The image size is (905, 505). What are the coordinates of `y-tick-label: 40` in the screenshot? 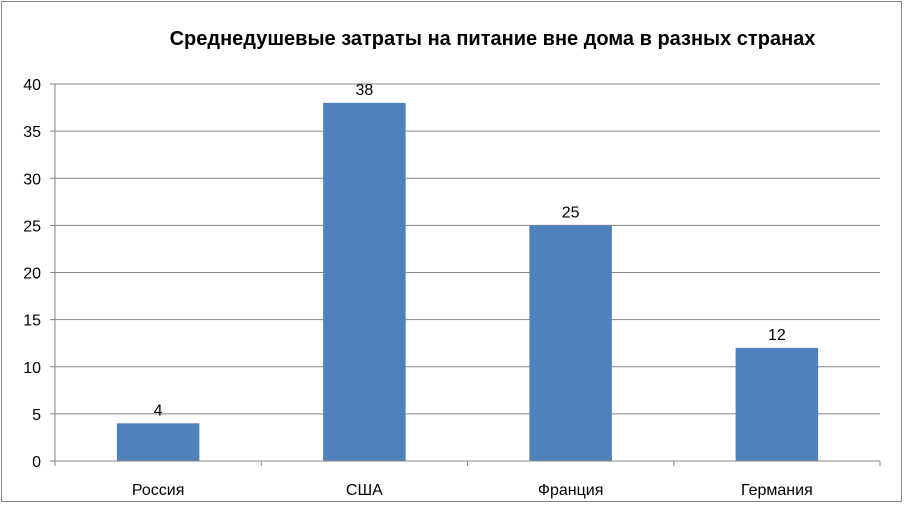 It's located at (32, 85).